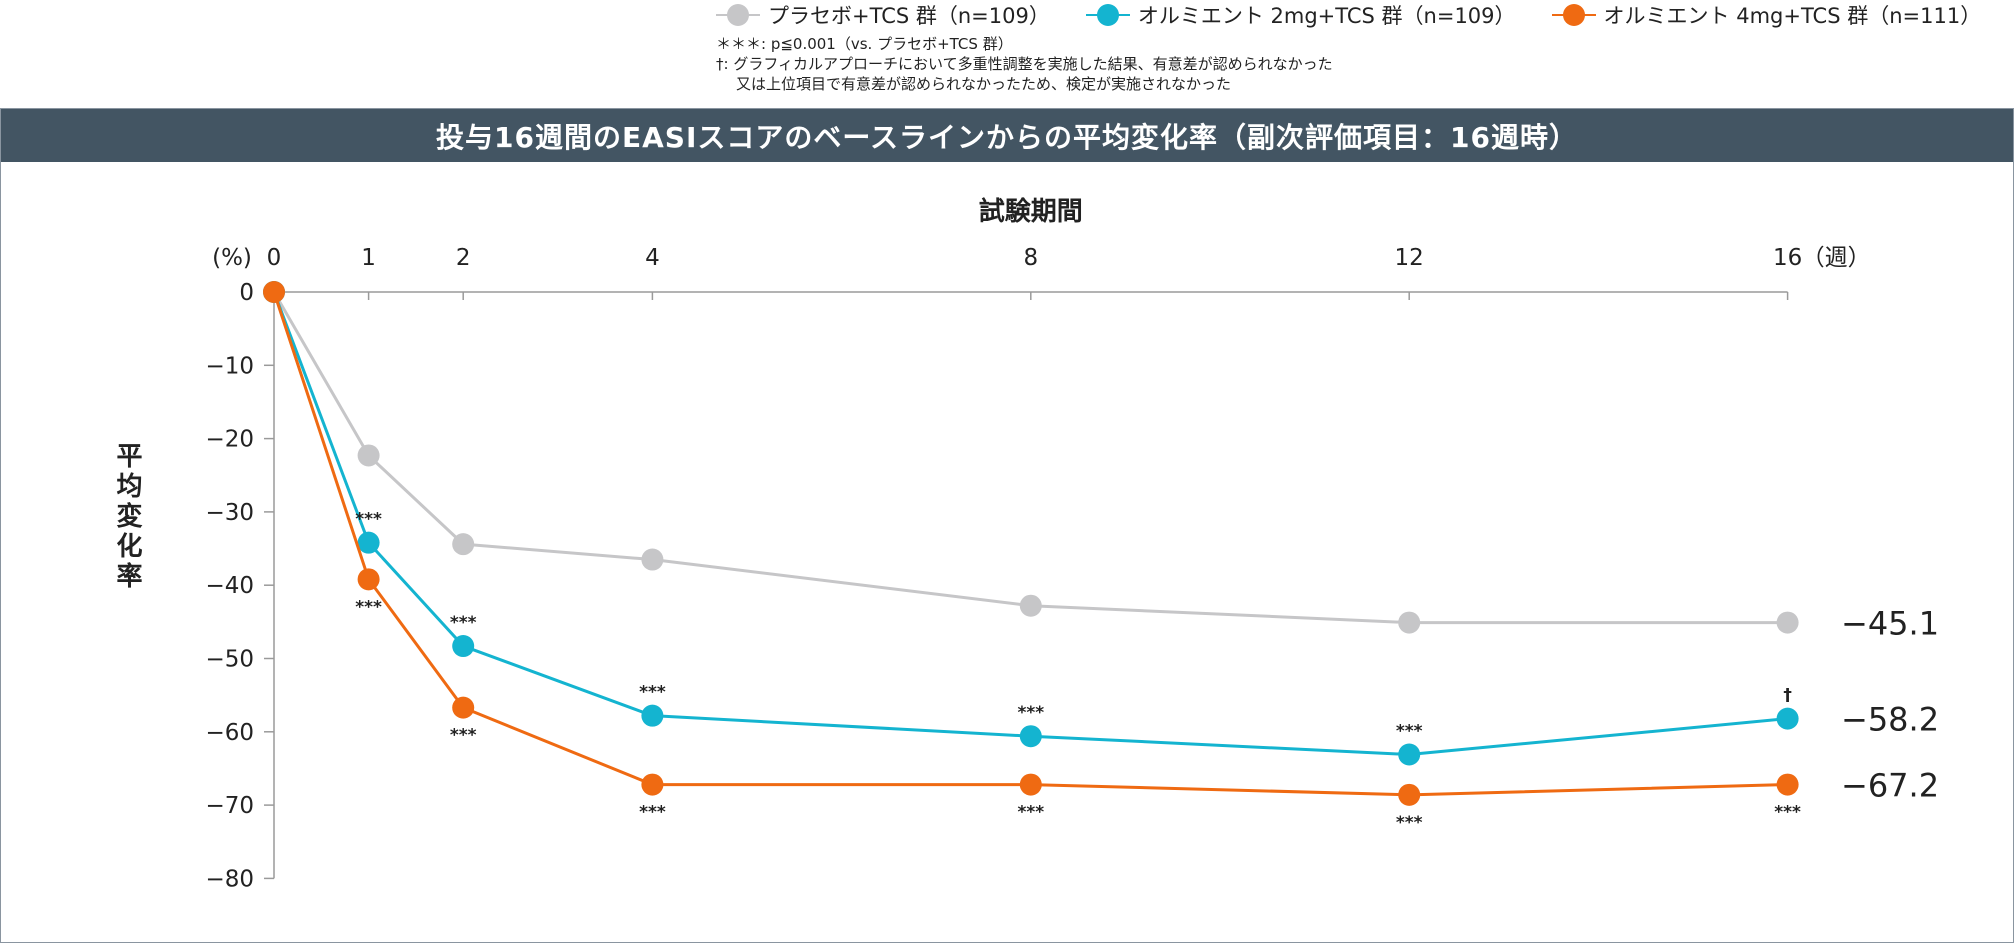 The image size is (2016, 945). I want to click on footnote-significance: ＊＊＊: p≦0.001（vs. プラセボ+TCS 群）, so click(864, 44).